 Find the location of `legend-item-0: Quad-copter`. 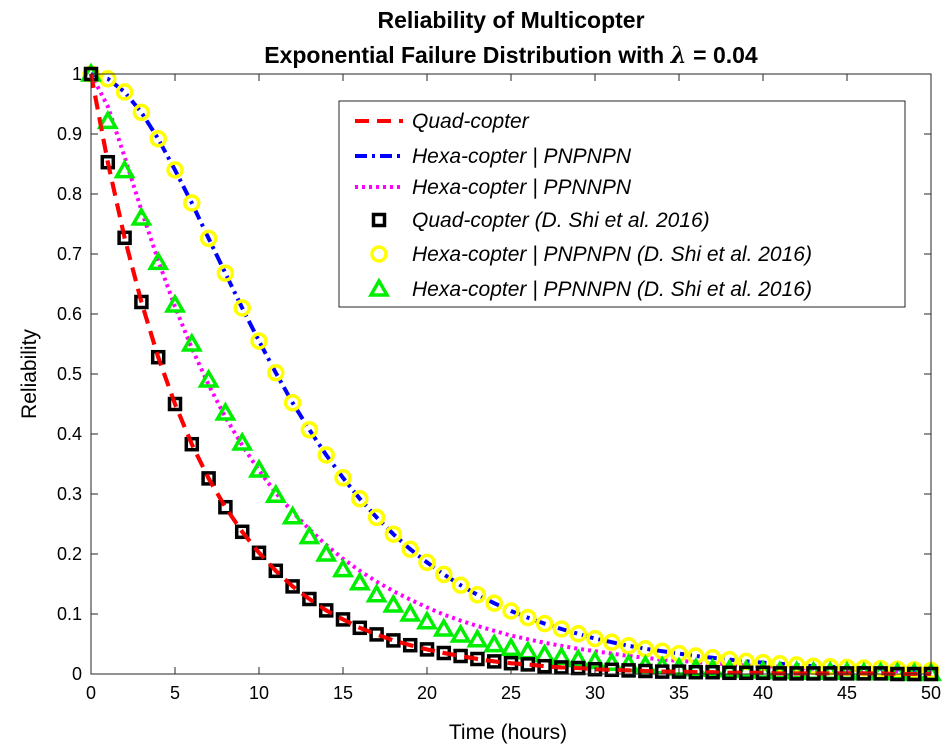

legend-item-0: Quad-copter is located at coordinates (442, 121).